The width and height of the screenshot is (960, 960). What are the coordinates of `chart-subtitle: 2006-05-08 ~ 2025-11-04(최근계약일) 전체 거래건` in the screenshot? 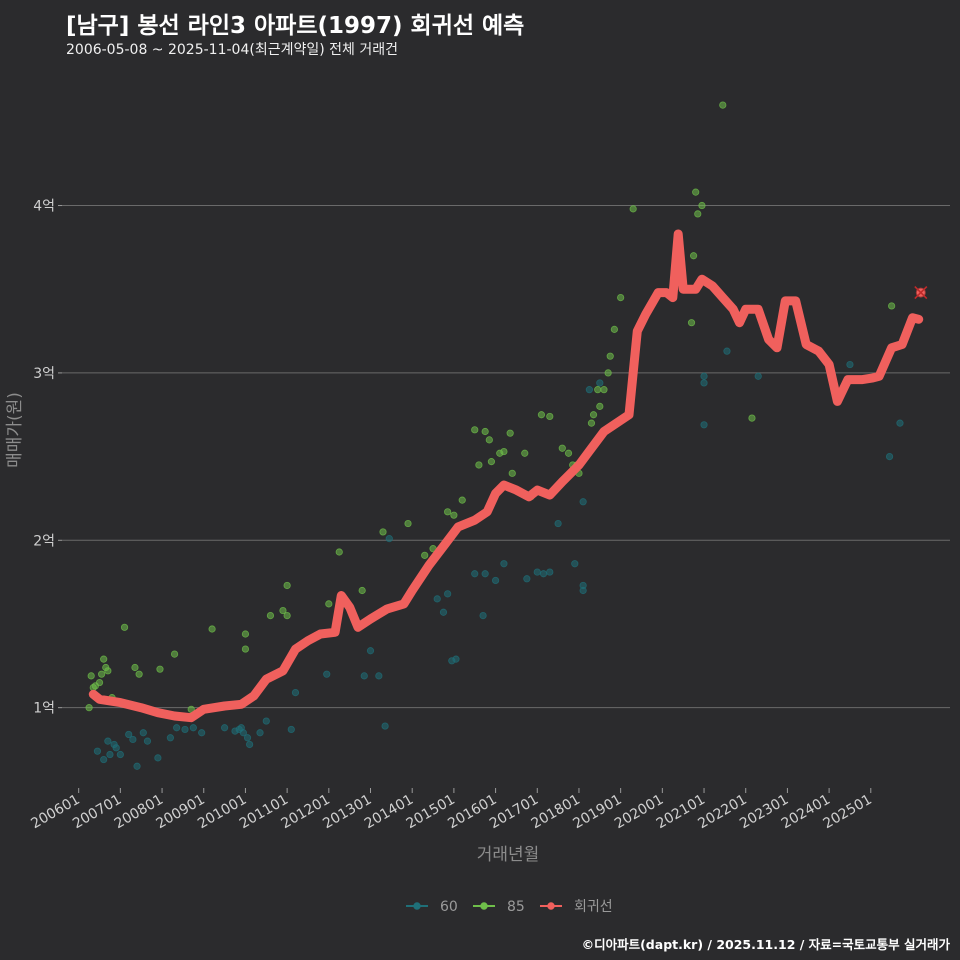 It's located at (232, 50).